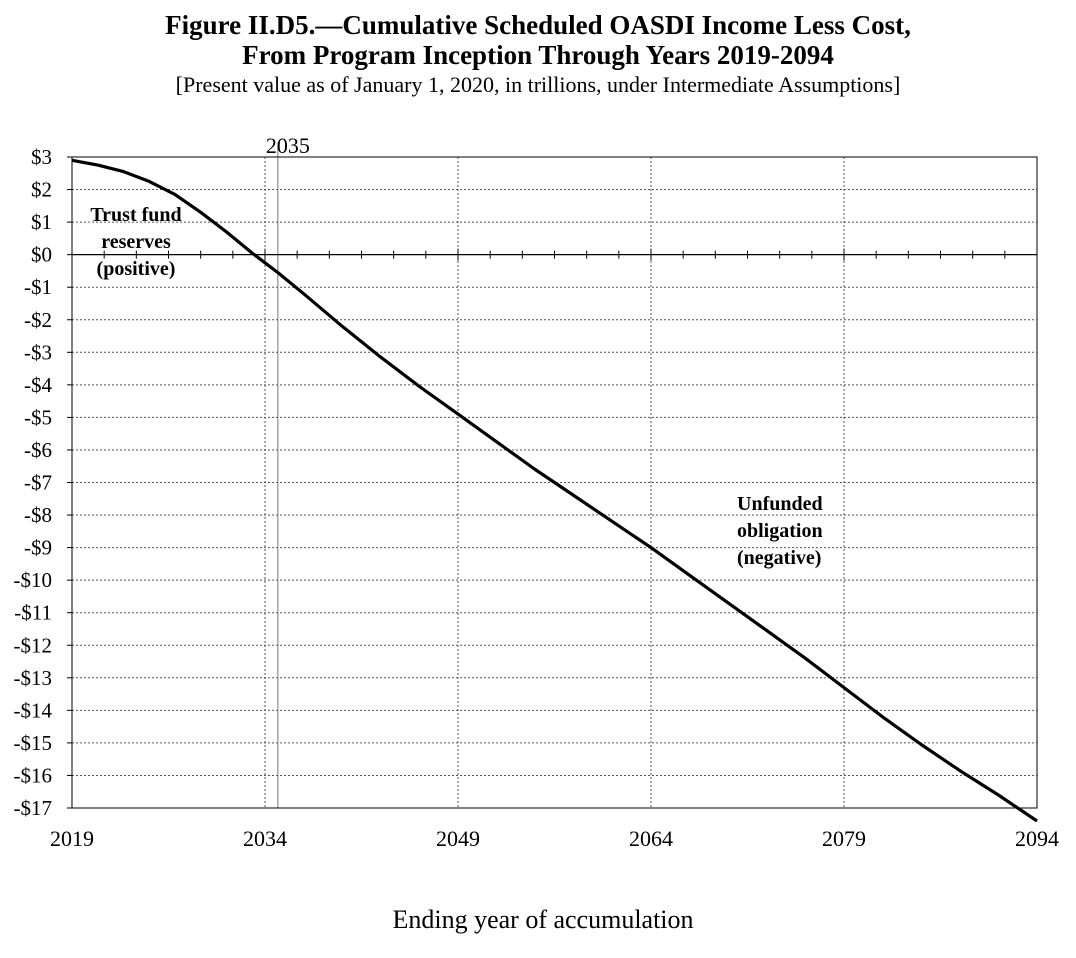 The width and height of the screenshot is (1076, 958). What do you see at coordinates (41, 222) in the screenshot?
I see `y-tick-label: $1` at bounding box center [41, 222].